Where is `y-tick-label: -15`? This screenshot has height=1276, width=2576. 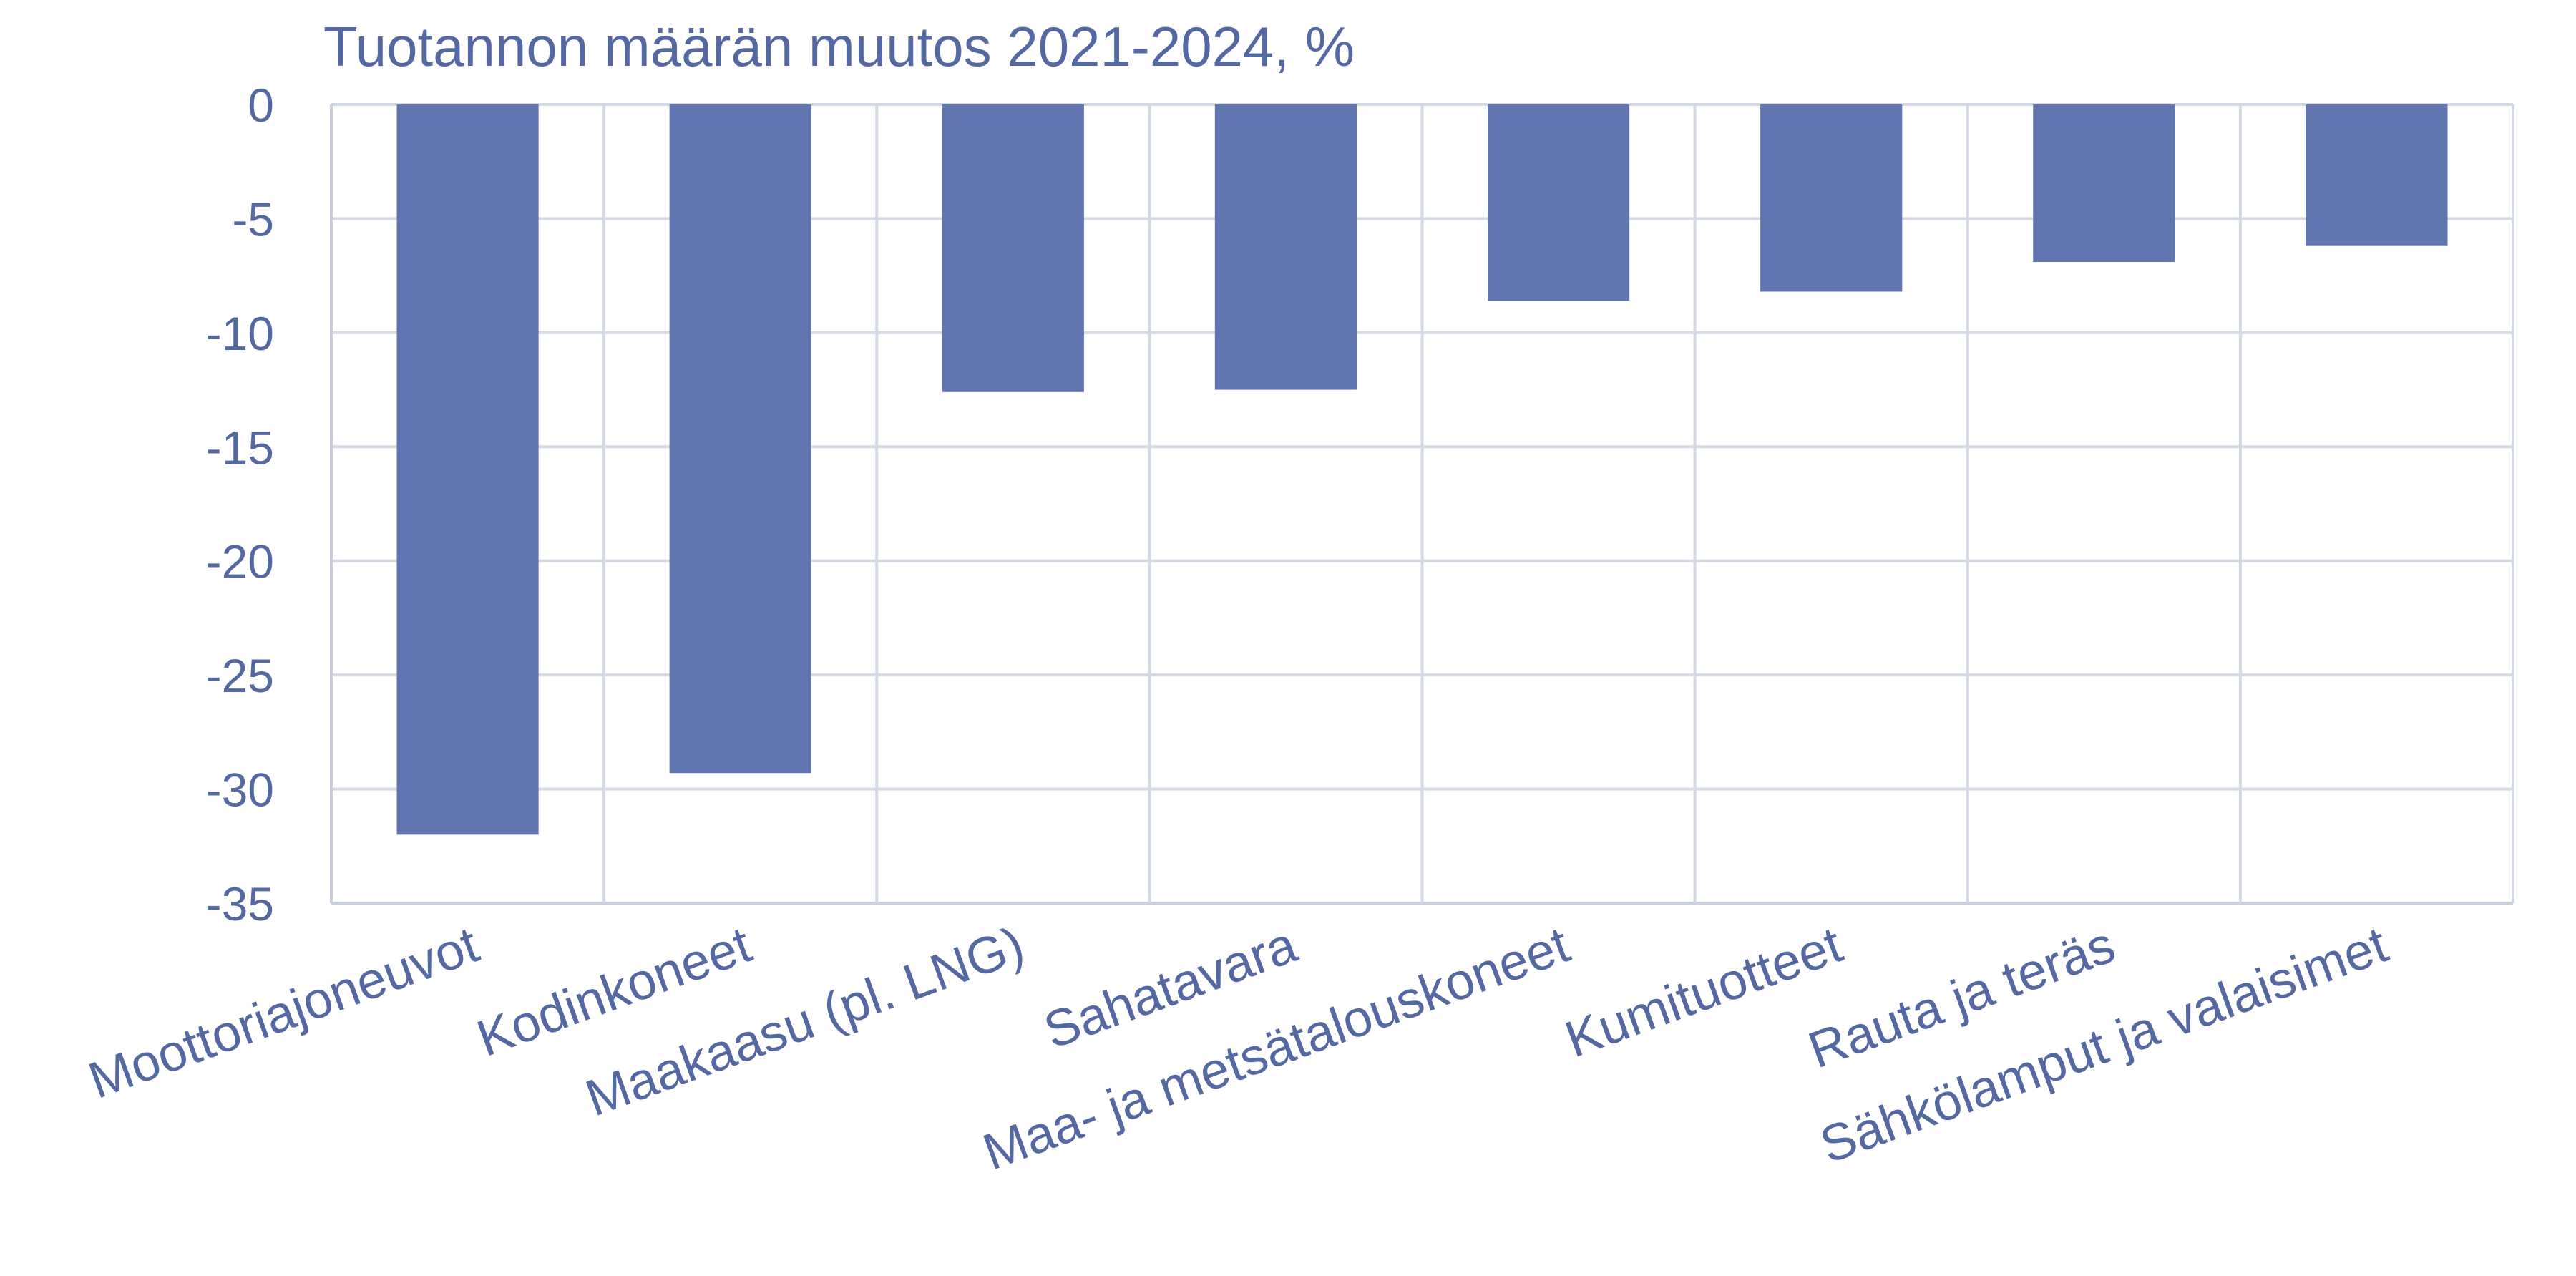 y-tick-label: -15 is located at coordinates (240, 448).